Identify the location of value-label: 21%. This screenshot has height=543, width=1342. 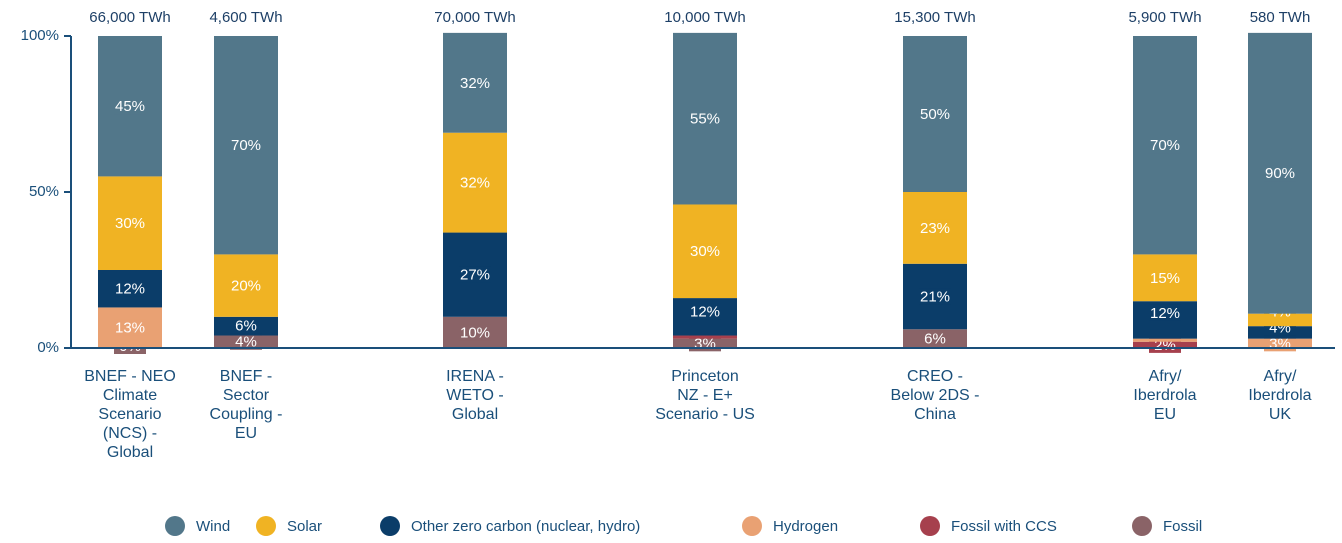
(935, 296).